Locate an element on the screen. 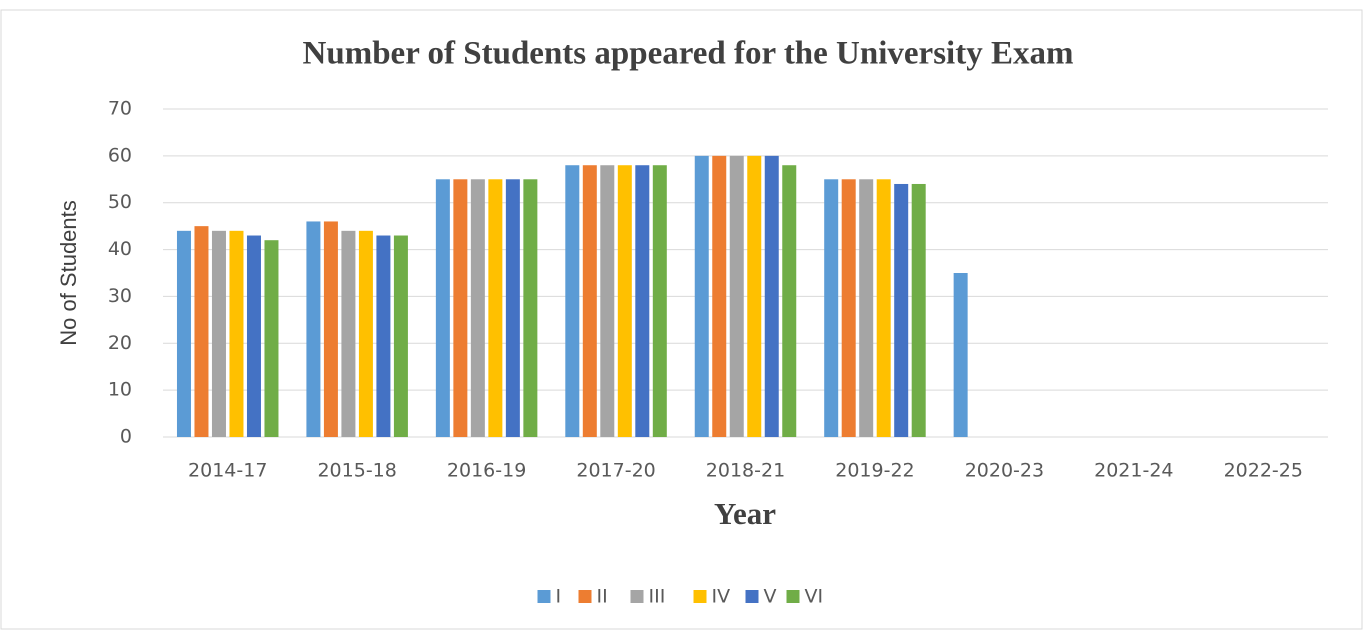  x-tick-label: 2014-17 is located at coordinates (227, 471).